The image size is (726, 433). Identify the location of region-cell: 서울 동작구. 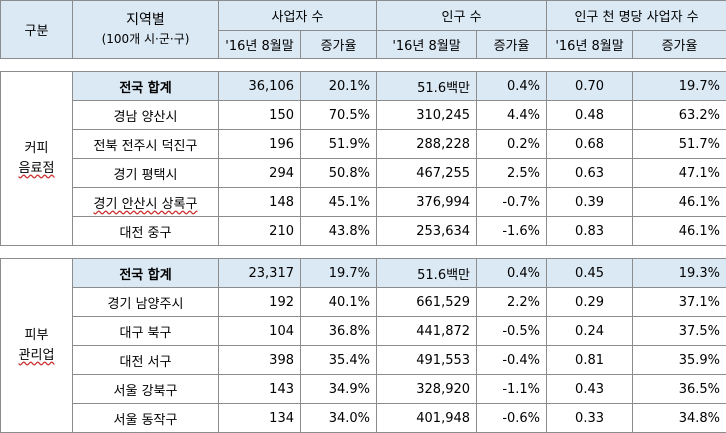
(146, 418).